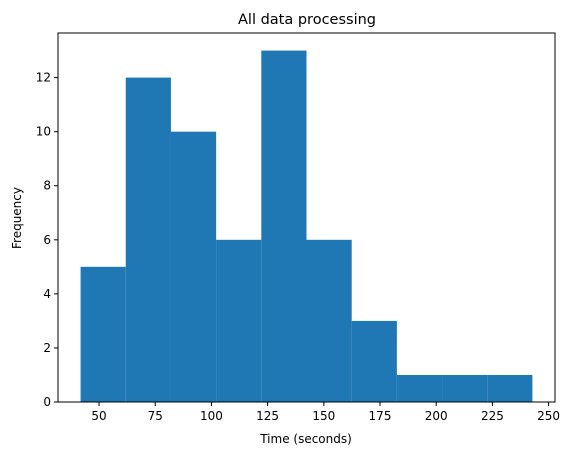 The image size is (569, 455). What do you see at coordinates (47, 294) in the screenshot?
I see `y-tick-label: 4` at bounding box center [47, 294].